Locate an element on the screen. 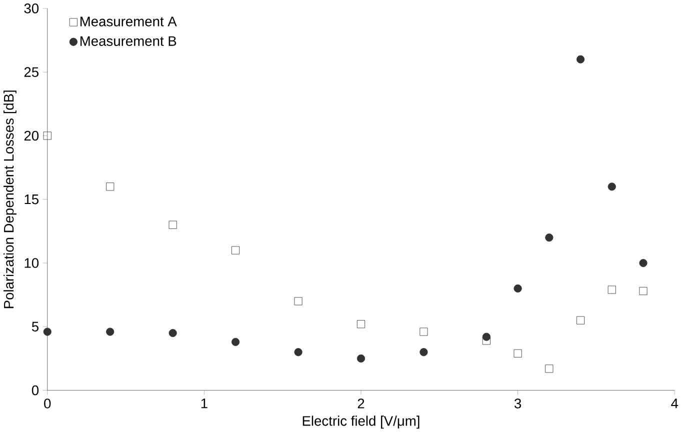 The image size is (682, 432). x-tick-label: 1 is located at coordinates (204, 403).